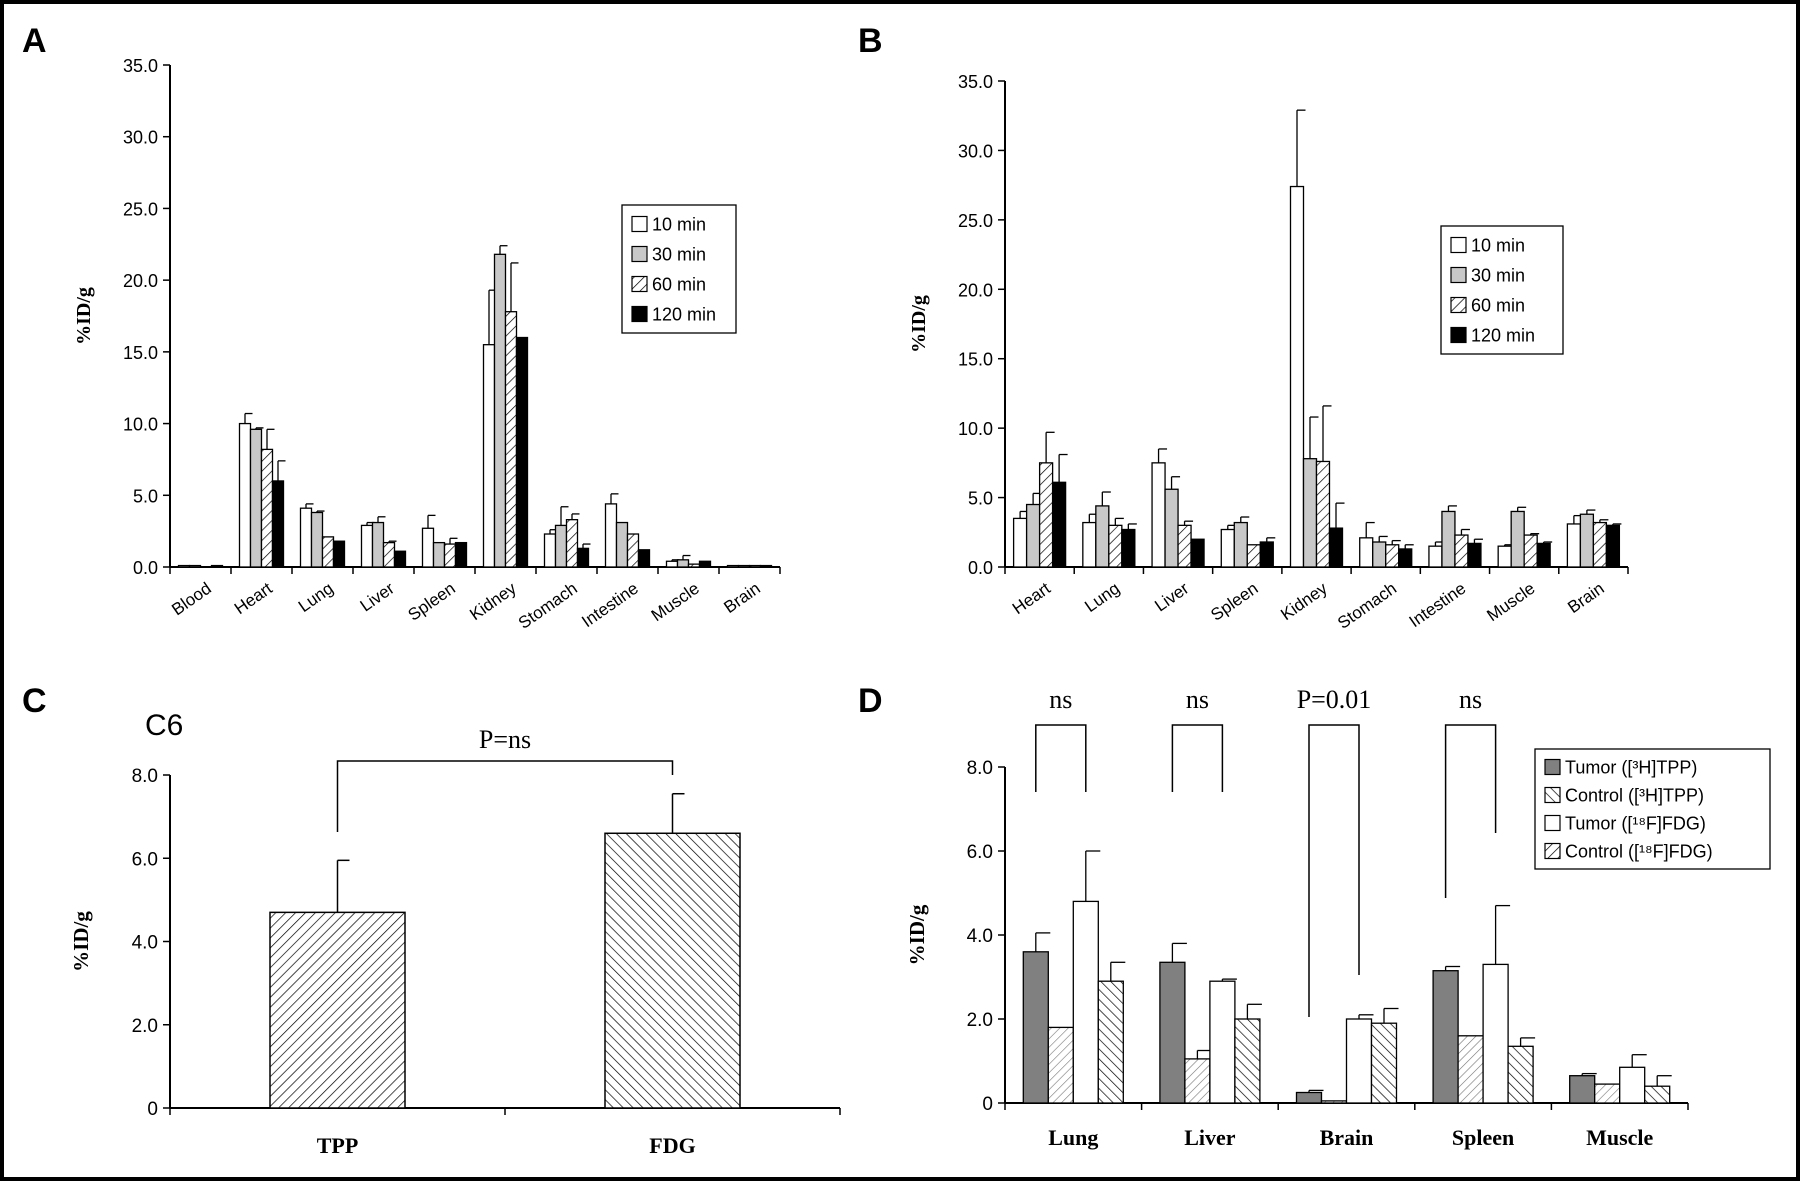  What do you see at coordinates (195, 566) in the screenshot?
I see `chart-a-bar-blood-30-min` at bounding box center [195, 566].